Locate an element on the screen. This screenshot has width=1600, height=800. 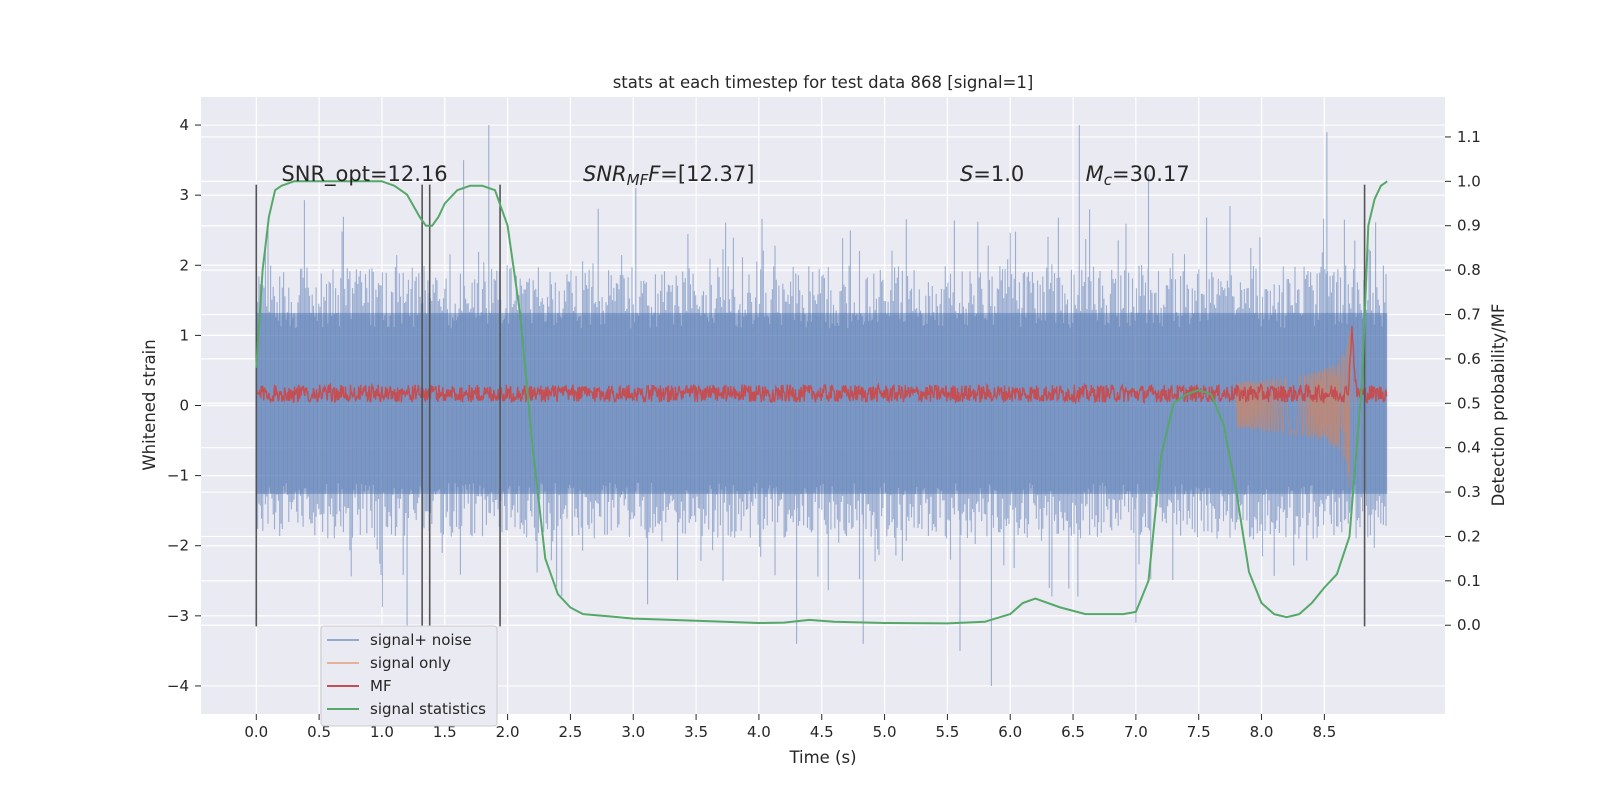
x-tick-label: 2.5 is located at coordinates (571, 732).